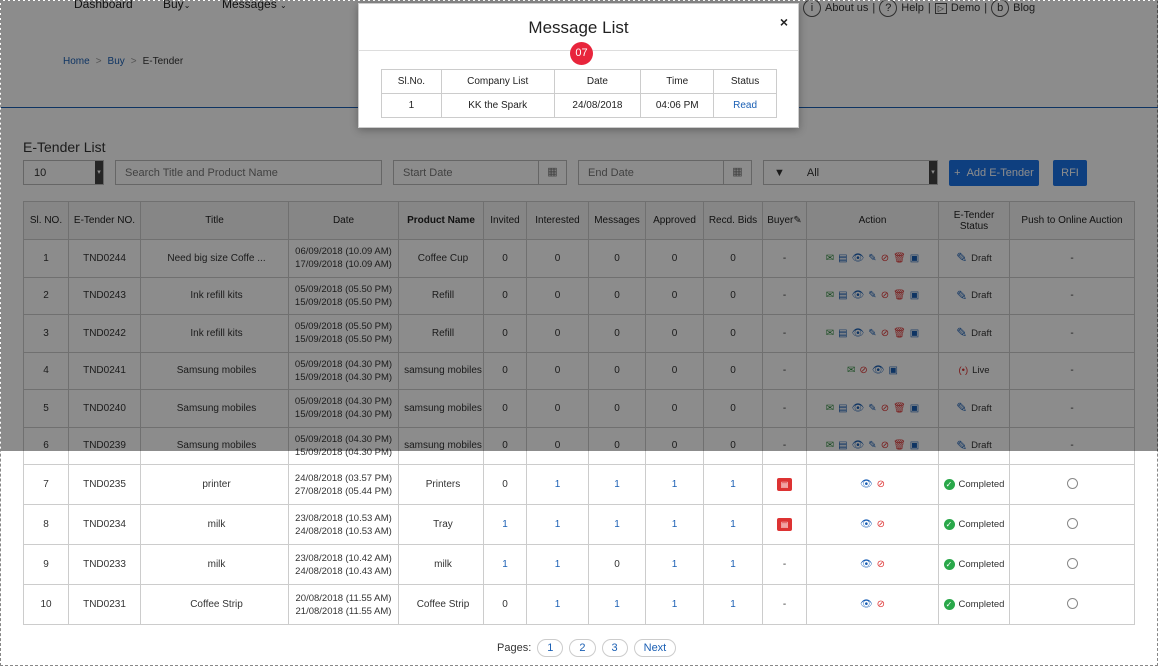 The image size is (1158, 666). Describe the element at coordinates (912, 8) in the screenshot. I see `help-link: Help` at that location.